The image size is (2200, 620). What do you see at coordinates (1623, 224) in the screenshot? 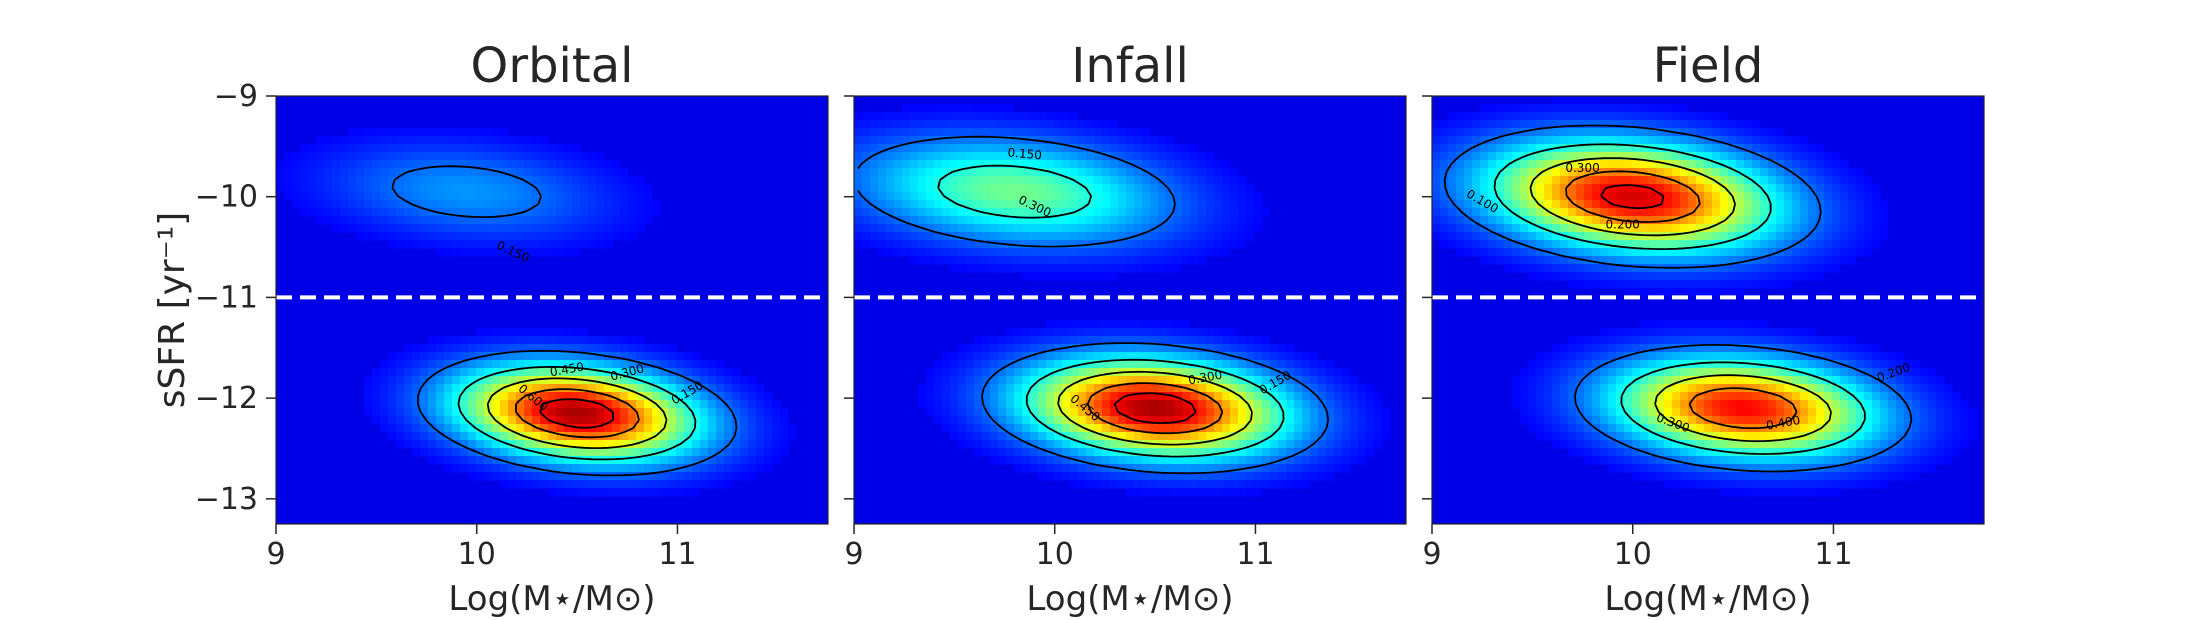
I see `contour-label: 0.200` at bounding box center [1623, 224].